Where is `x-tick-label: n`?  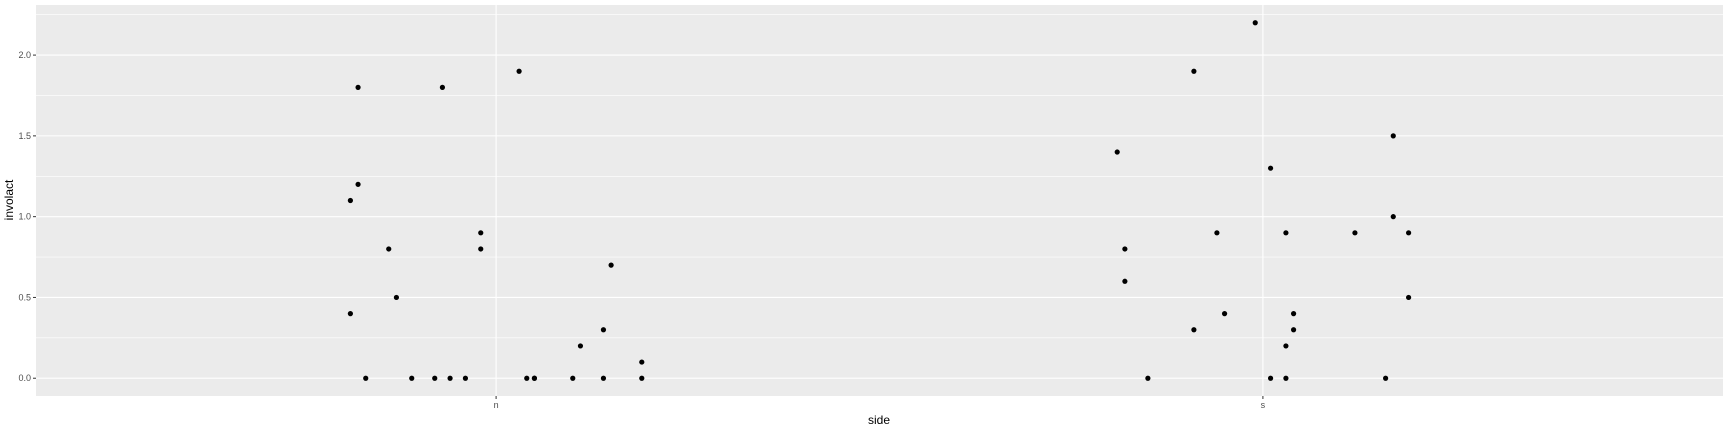 x-tick-label: n is located at coordinates (496, 405).